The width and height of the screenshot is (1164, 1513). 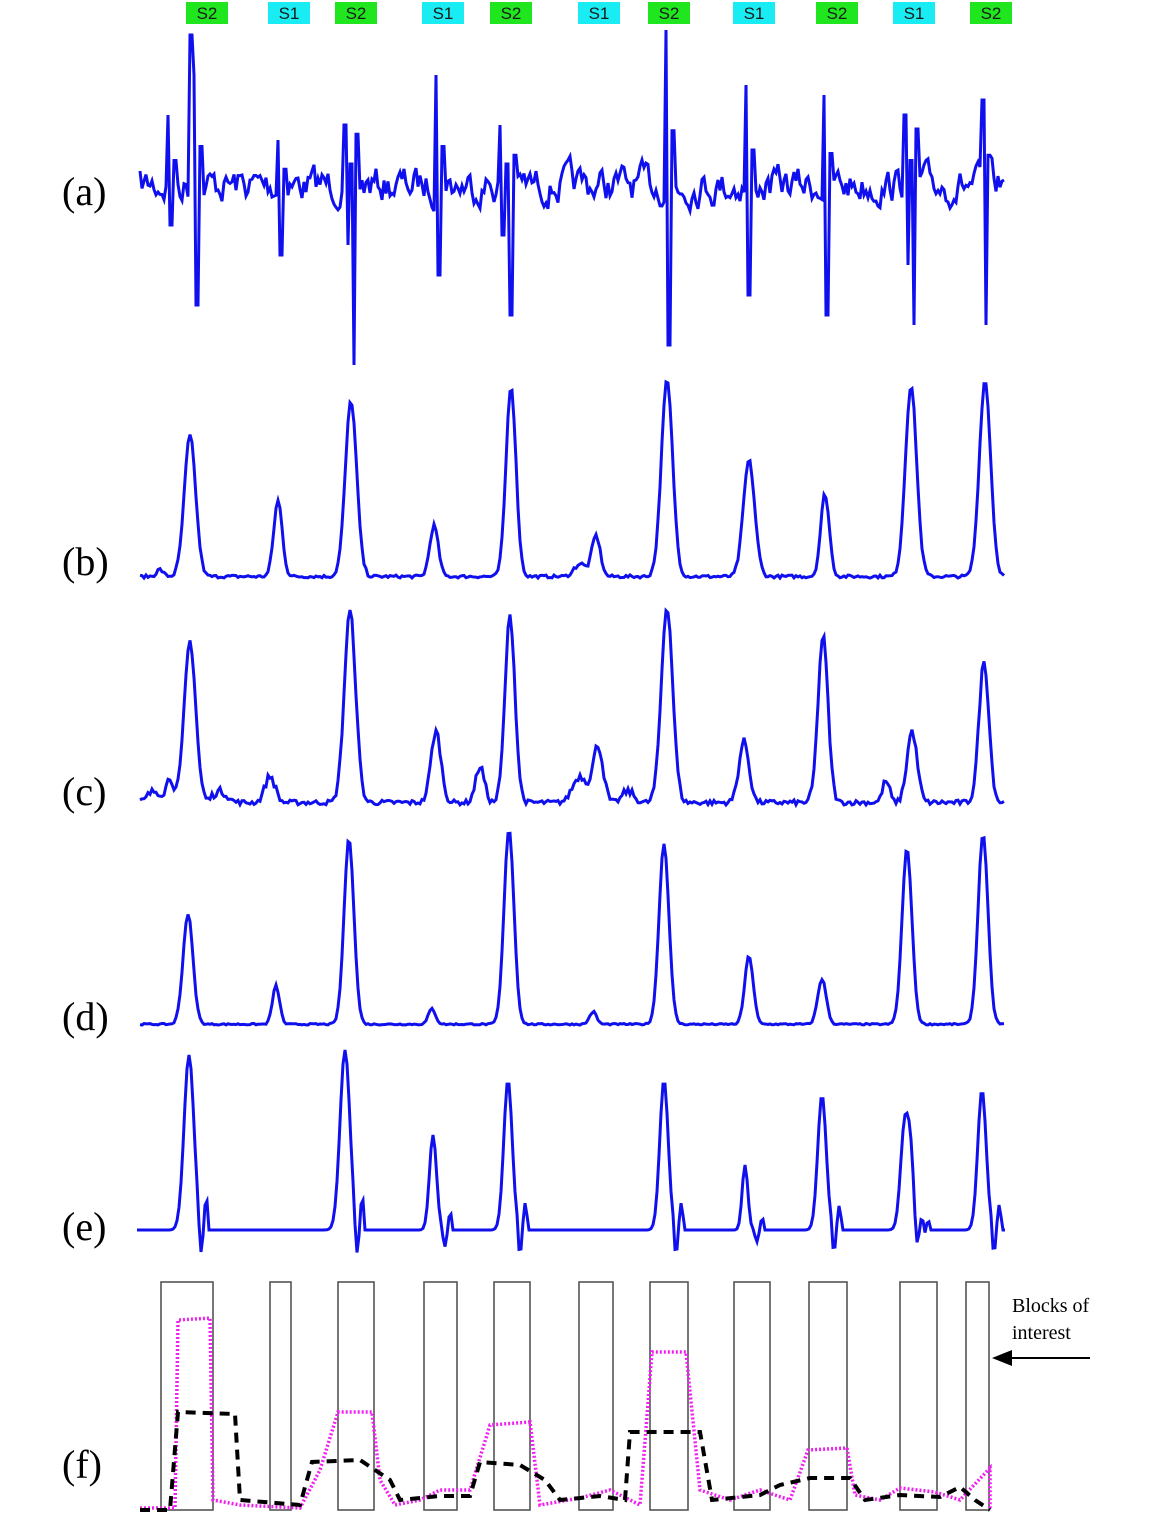 I want to click on trace-b, so click(x=572, y=480).